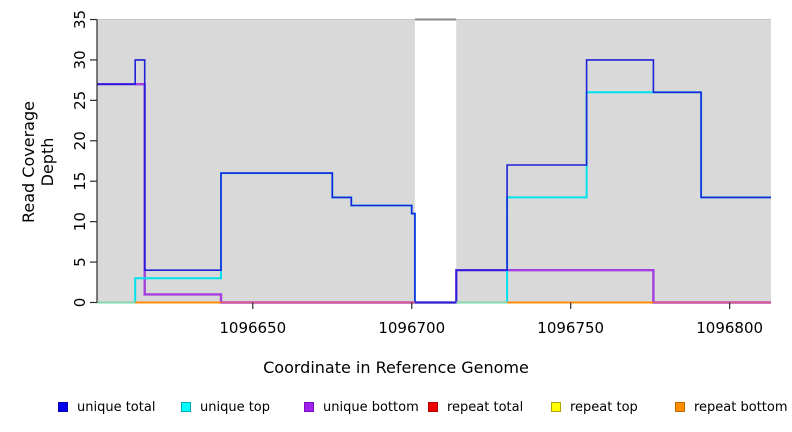 This screenshot has height=432, width=792. What do you see at coordinates (80, 59) in the screenshot?
I see `y-tick-label: 30` at bounding box center [80, 59].